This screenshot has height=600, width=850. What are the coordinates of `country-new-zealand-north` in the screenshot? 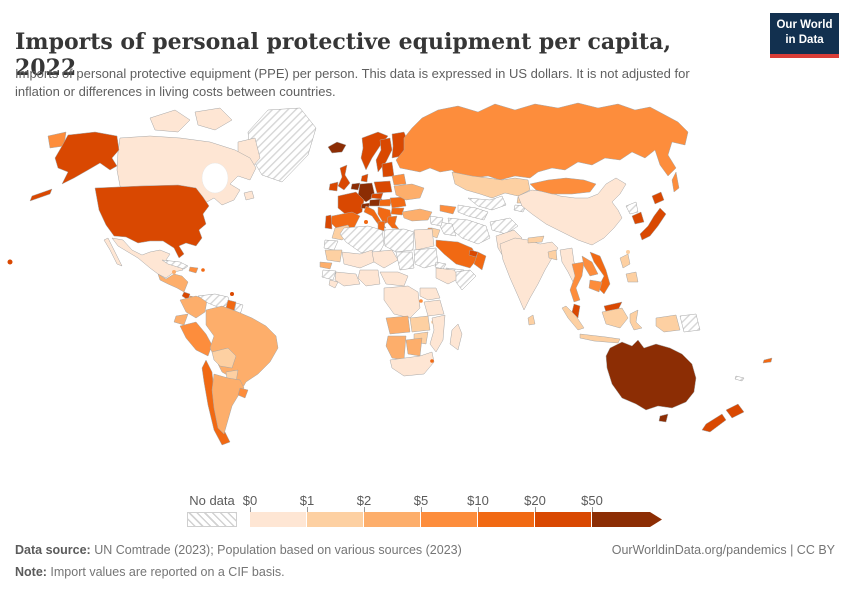 It's located at (735, 411).